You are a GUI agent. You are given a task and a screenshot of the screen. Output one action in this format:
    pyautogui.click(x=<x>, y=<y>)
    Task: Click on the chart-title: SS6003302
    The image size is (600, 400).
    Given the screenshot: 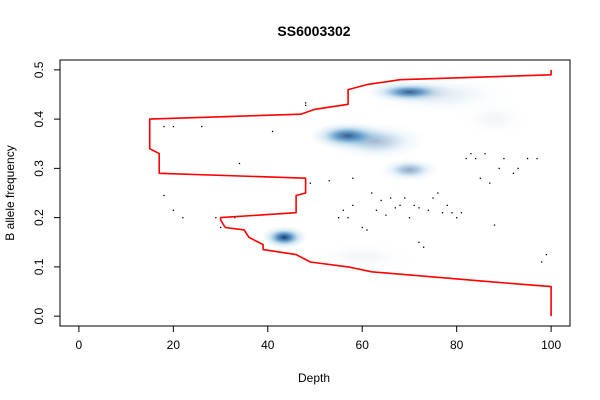 What is the action you would take?
    pyautogui.click(x=313, y=31)
    